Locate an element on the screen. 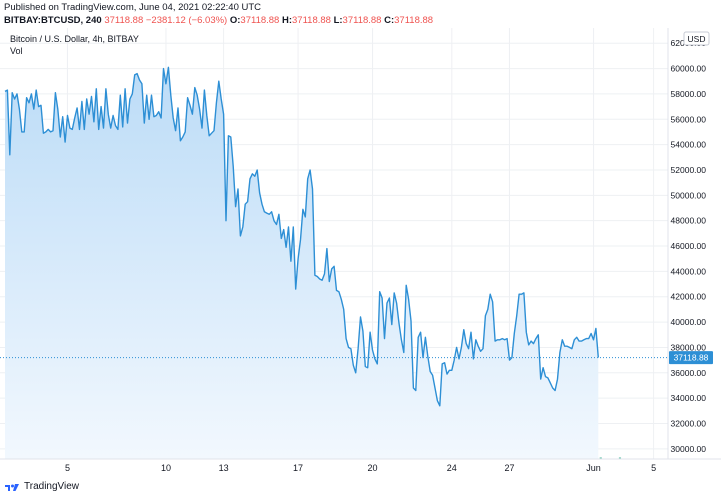 The height and width of the screenshot is (500, 721). low-value: 37118.88 is located at coordinates (362, 20).